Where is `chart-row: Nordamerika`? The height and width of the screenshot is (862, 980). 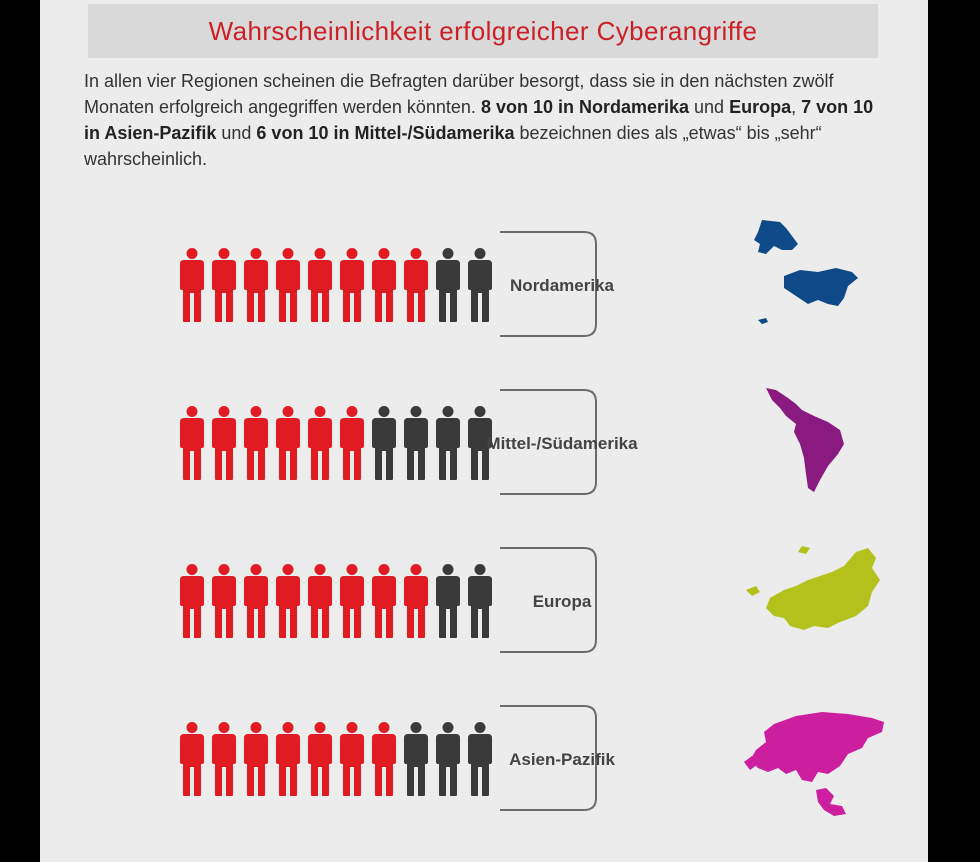 chart-row: Nordamerika is located at coordinates (397, 284).